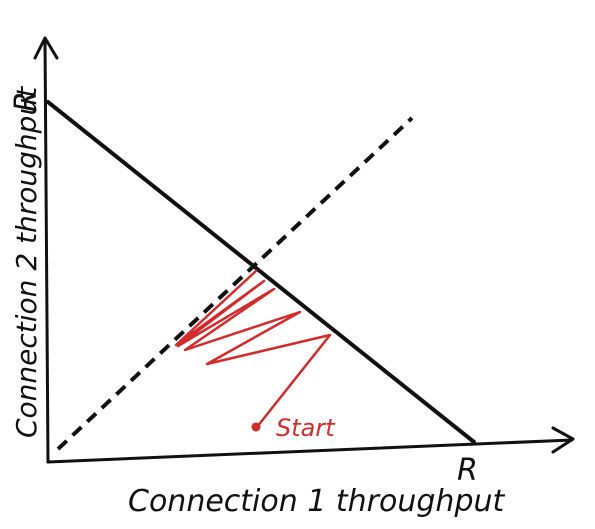 The image size is (595, 529). Describe the element at coordinates (26, 262) in the screenshot. I see `y-axis-label: Connection 2 throughput` at that location.